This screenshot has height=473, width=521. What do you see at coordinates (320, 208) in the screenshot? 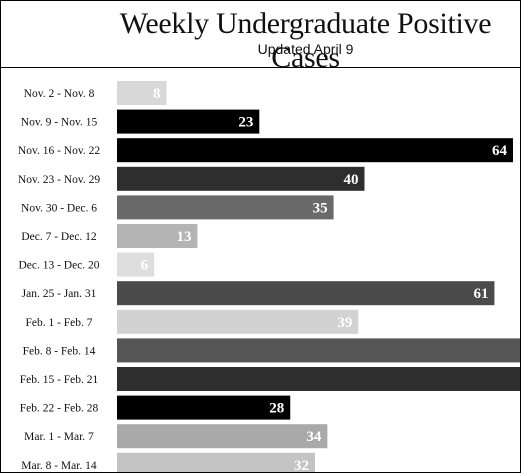
I see `value-label: 35` at bounding box center [320, 208].